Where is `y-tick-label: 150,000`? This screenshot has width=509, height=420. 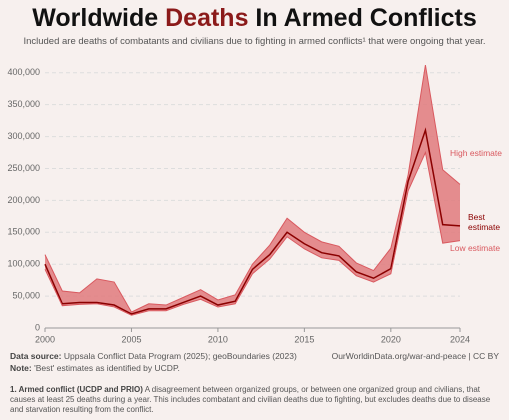
y-tick-label: 150,000 is located at coordinates (23, 232).